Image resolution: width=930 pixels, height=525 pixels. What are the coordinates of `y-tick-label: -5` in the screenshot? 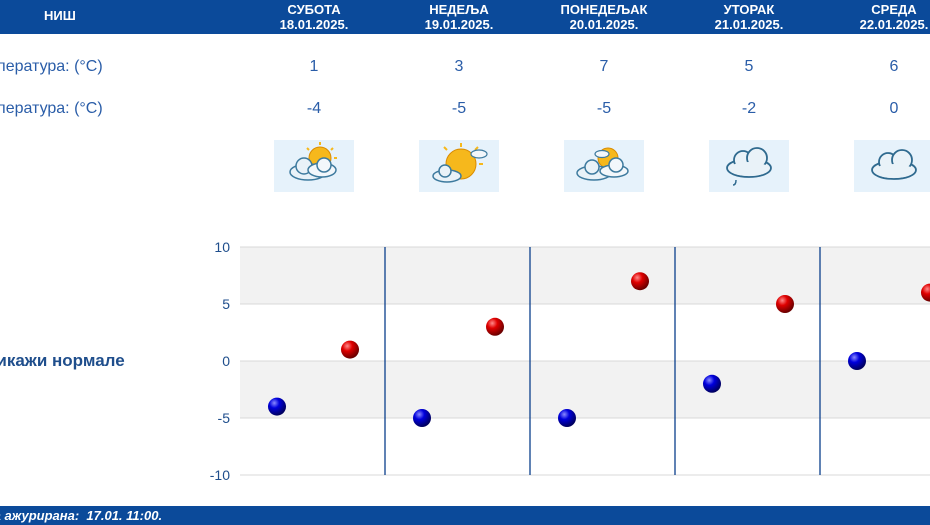 It's located at (224, 418).